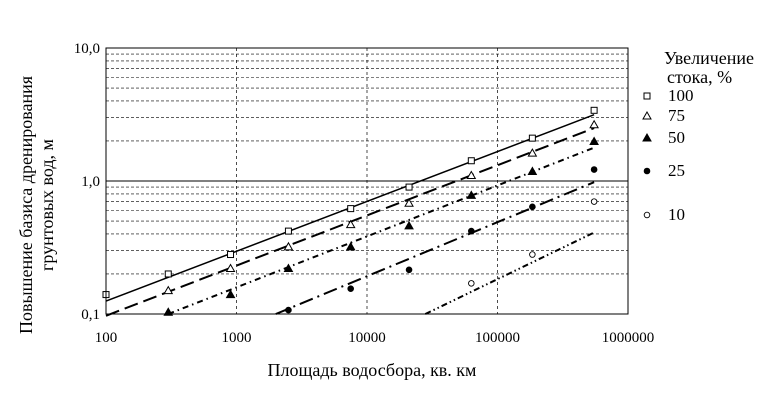 This screenshot has height=414, width=778. What do you see at coordinates (26, 205) in the screenshot?
I see `y-axis-title-line-1: Повышение базиса дренирования` at bounding box center [26, 205].